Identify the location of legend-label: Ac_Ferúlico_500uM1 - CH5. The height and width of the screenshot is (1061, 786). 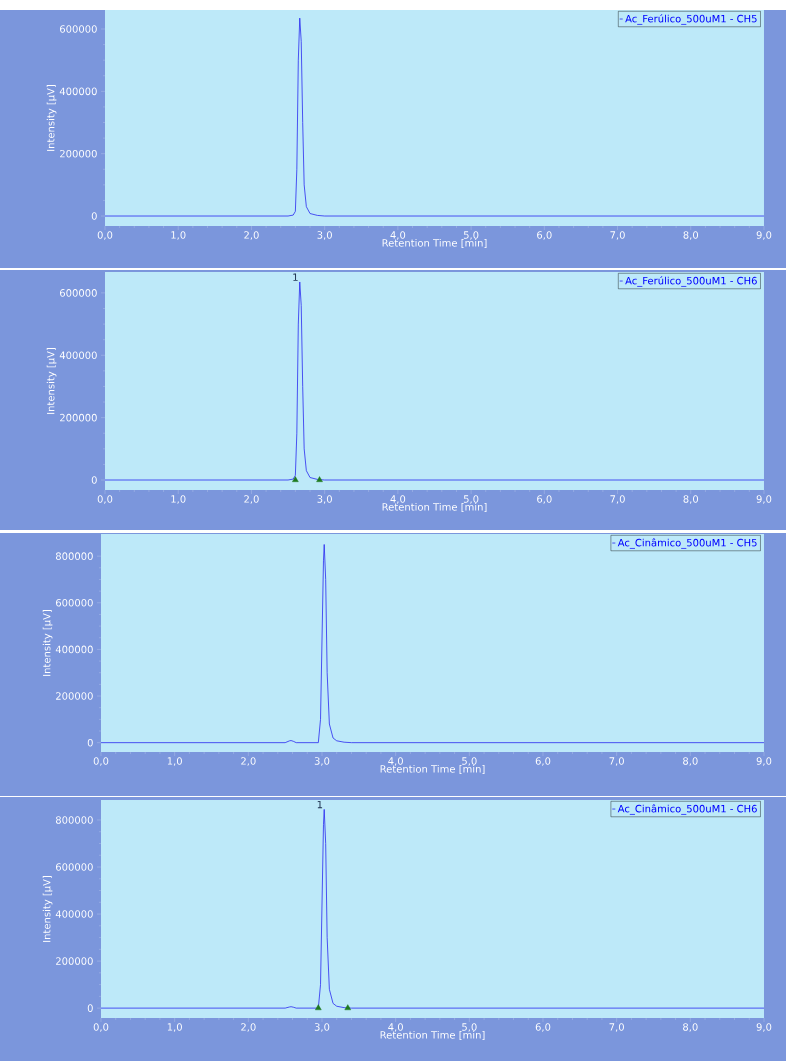
(691, 19).